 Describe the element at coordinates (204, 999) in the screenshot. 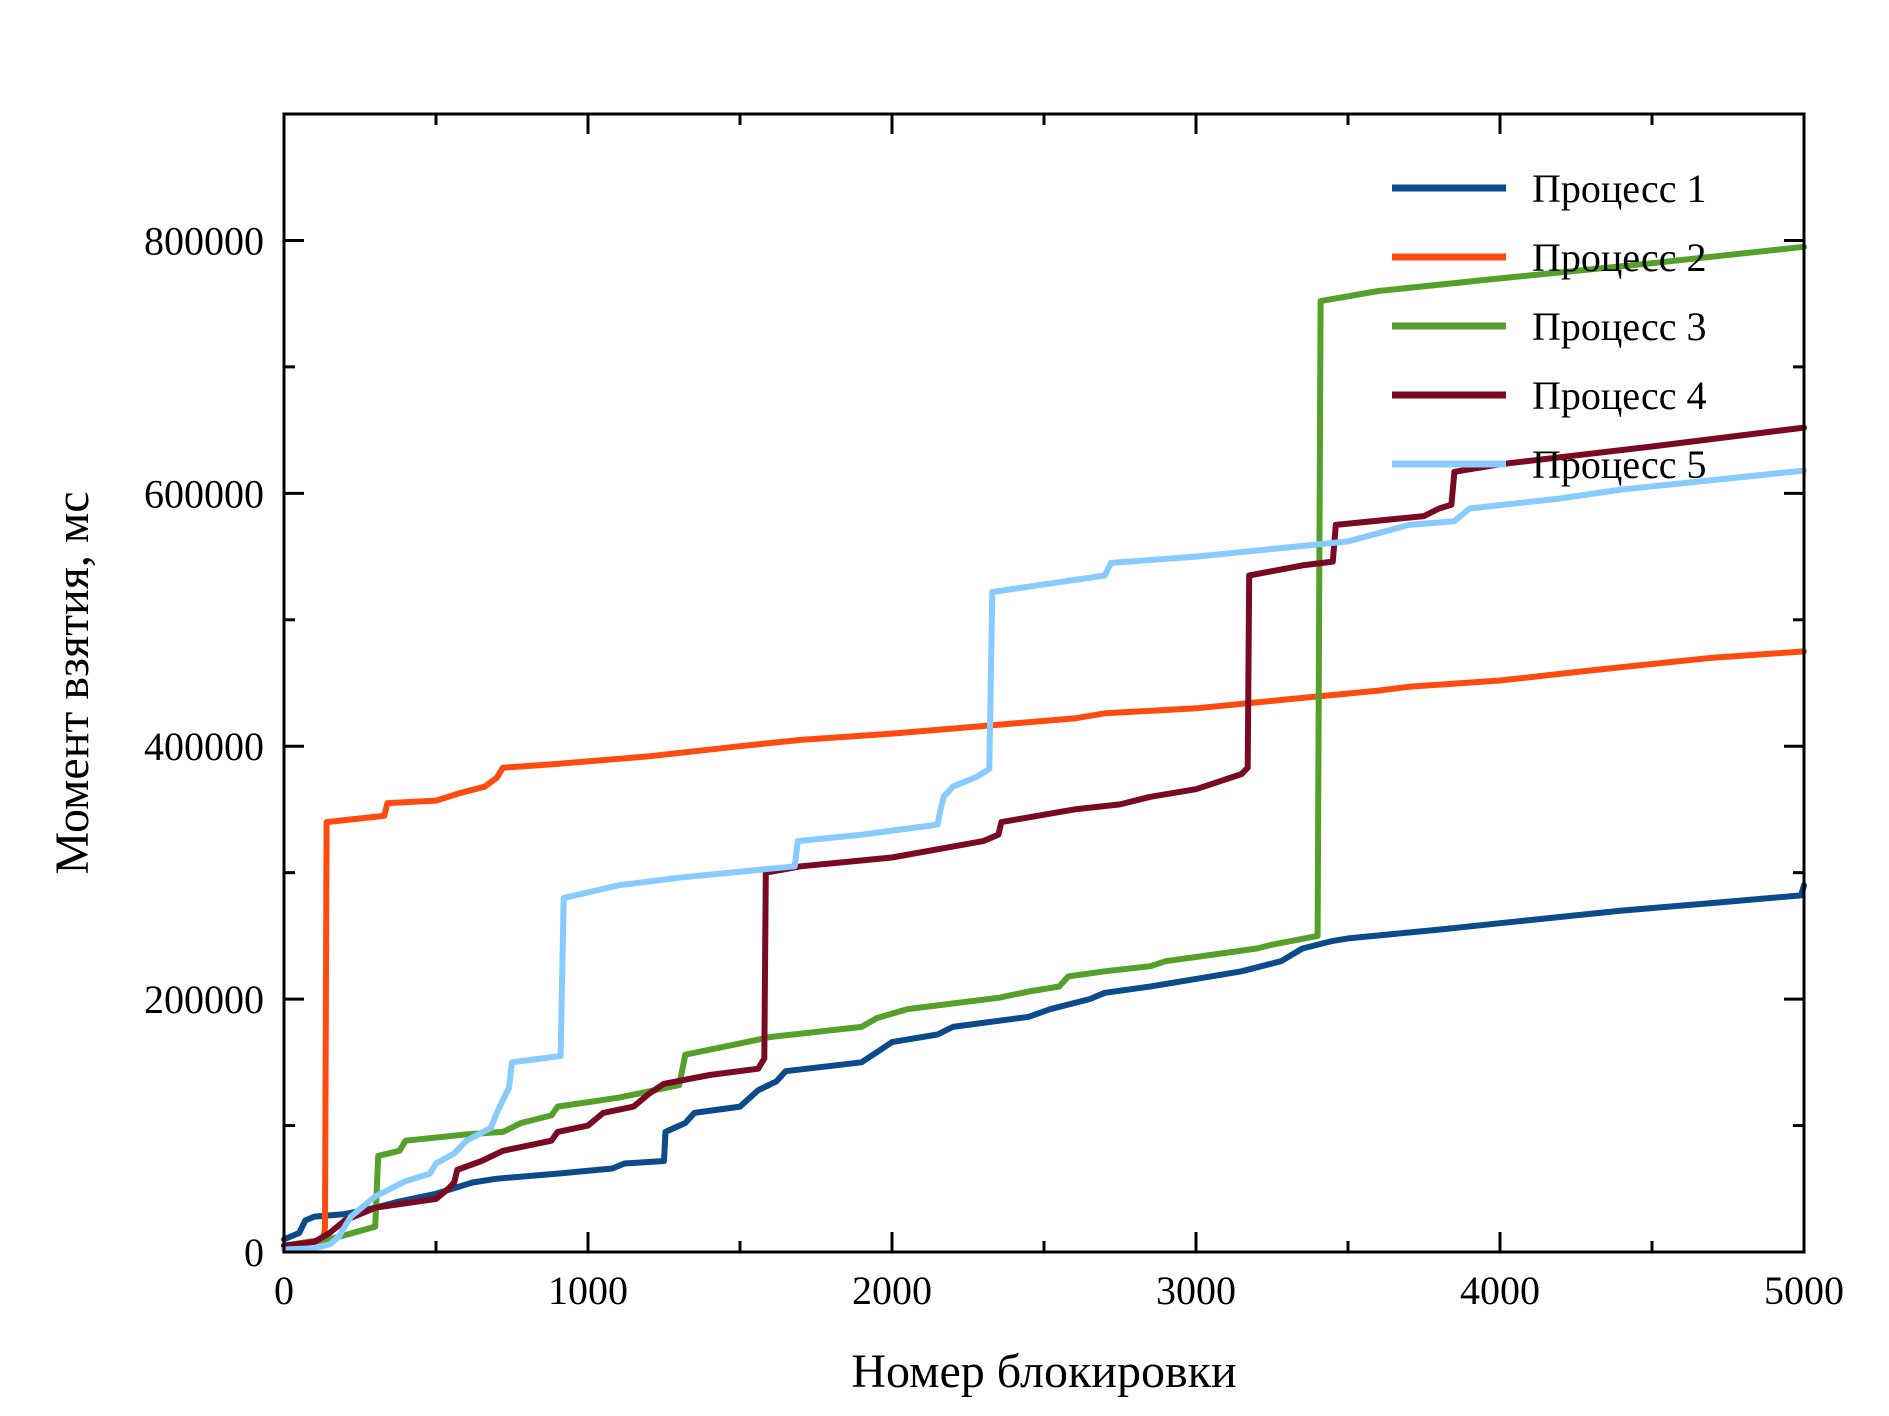

I see `y-tick-label: 200000` at that location.